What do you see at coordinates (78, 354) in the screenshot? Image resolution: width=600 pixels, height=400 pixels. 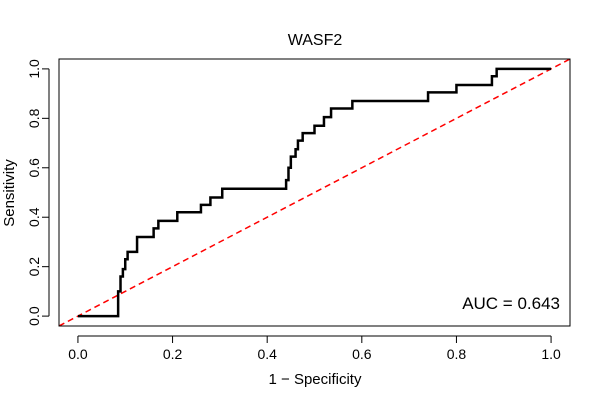 I see `x-tick-label: 0.0` at bounding box center [78, 354].